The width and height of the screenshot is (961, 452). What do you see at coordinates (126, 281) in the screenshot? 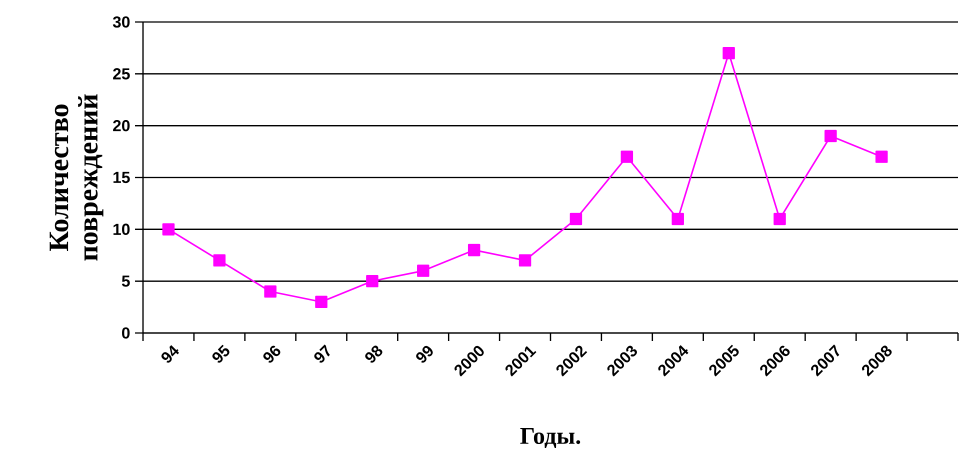
I see `y-tick-label: 5` at bounding box center [126, 281].